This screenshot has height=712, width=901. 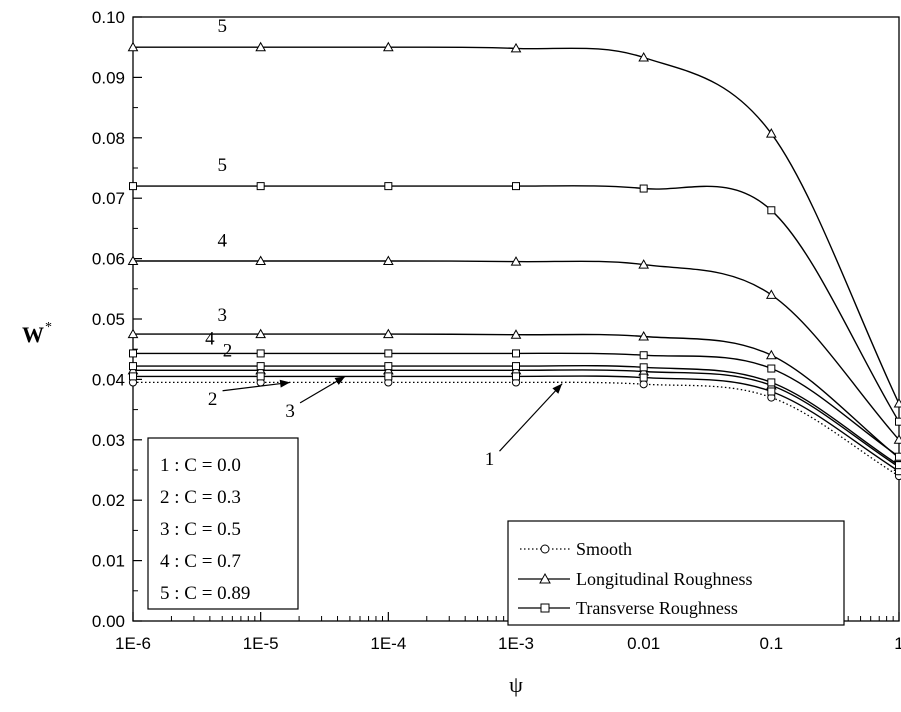 What do you see at coordinates (108, 259) in the screenshot?
I see `y-tick-label: 0.06` at bounding box center [108, 259].